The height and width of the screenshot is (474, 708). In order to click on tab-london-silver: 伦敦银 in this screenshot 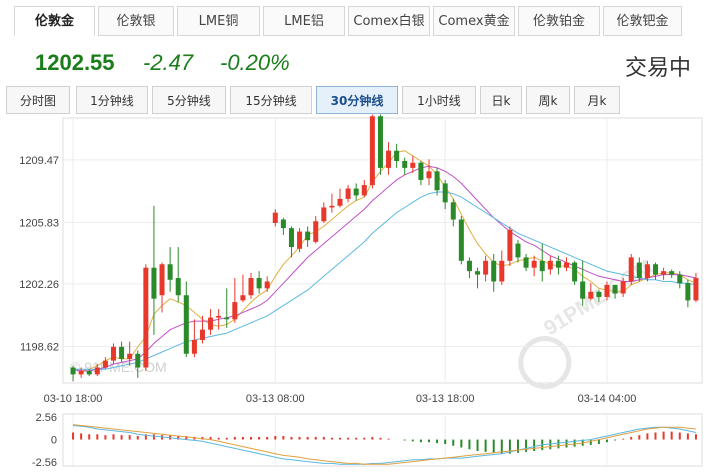, I will do `click(136, 21)`.